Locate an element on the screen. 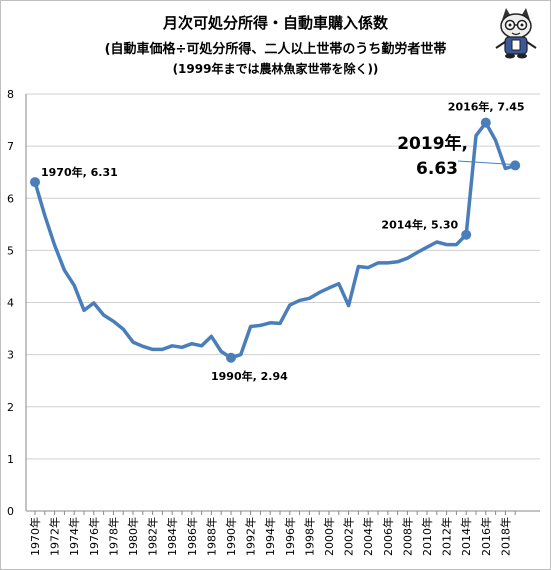  y-tick-label: 3 is located at coordinates (10, 355).